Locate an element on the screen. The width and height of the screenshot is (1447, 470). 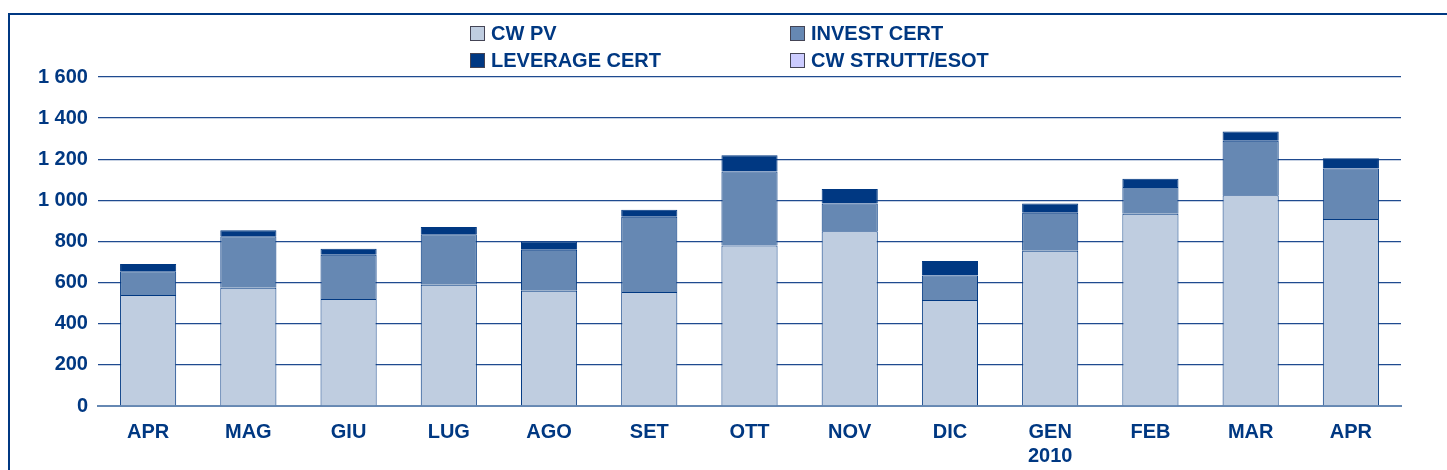
x-tick-label: MAG is located at coordinates (248, 430).